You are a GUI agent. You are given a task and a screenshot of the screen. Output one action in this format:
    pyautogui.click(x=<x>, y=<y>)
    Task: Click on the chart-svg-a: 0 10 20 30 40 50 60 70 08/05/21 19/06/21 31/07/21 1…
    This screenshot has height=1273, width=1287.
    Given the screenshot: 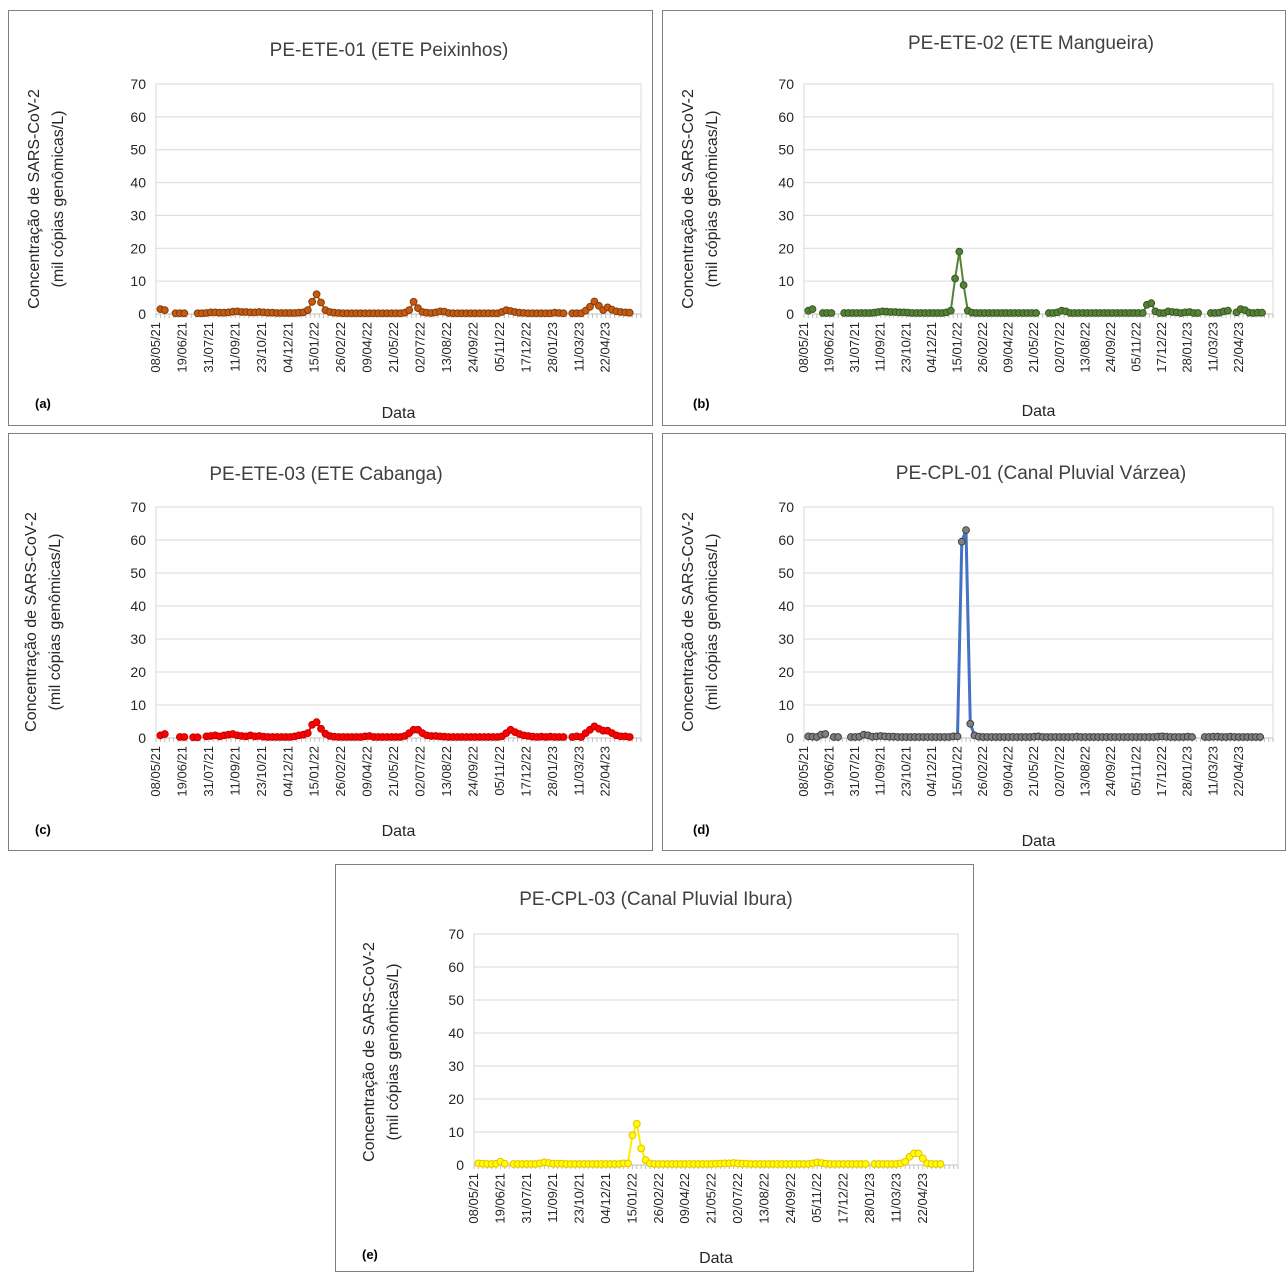 What is the action you would take?
    pyautogui.click(x=334, y=231)
    